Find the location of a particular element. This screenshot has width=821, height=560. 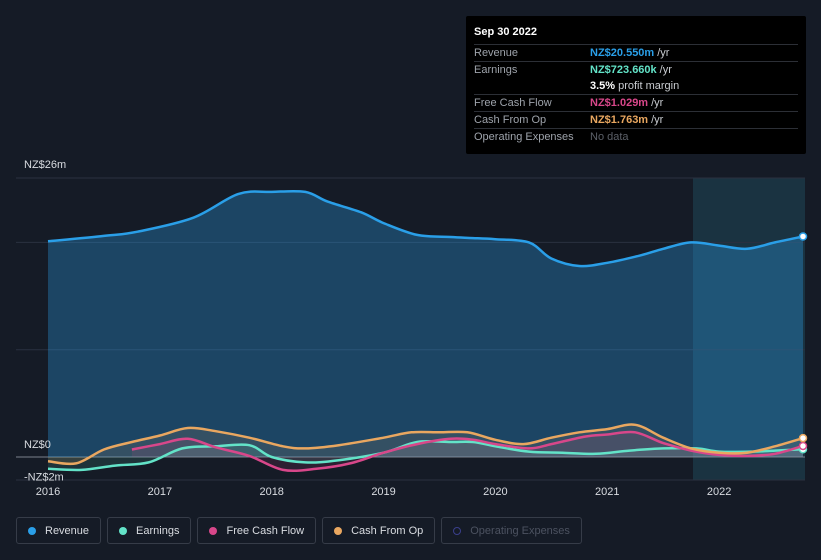

earnings-area is located at coordinates (425, 456).